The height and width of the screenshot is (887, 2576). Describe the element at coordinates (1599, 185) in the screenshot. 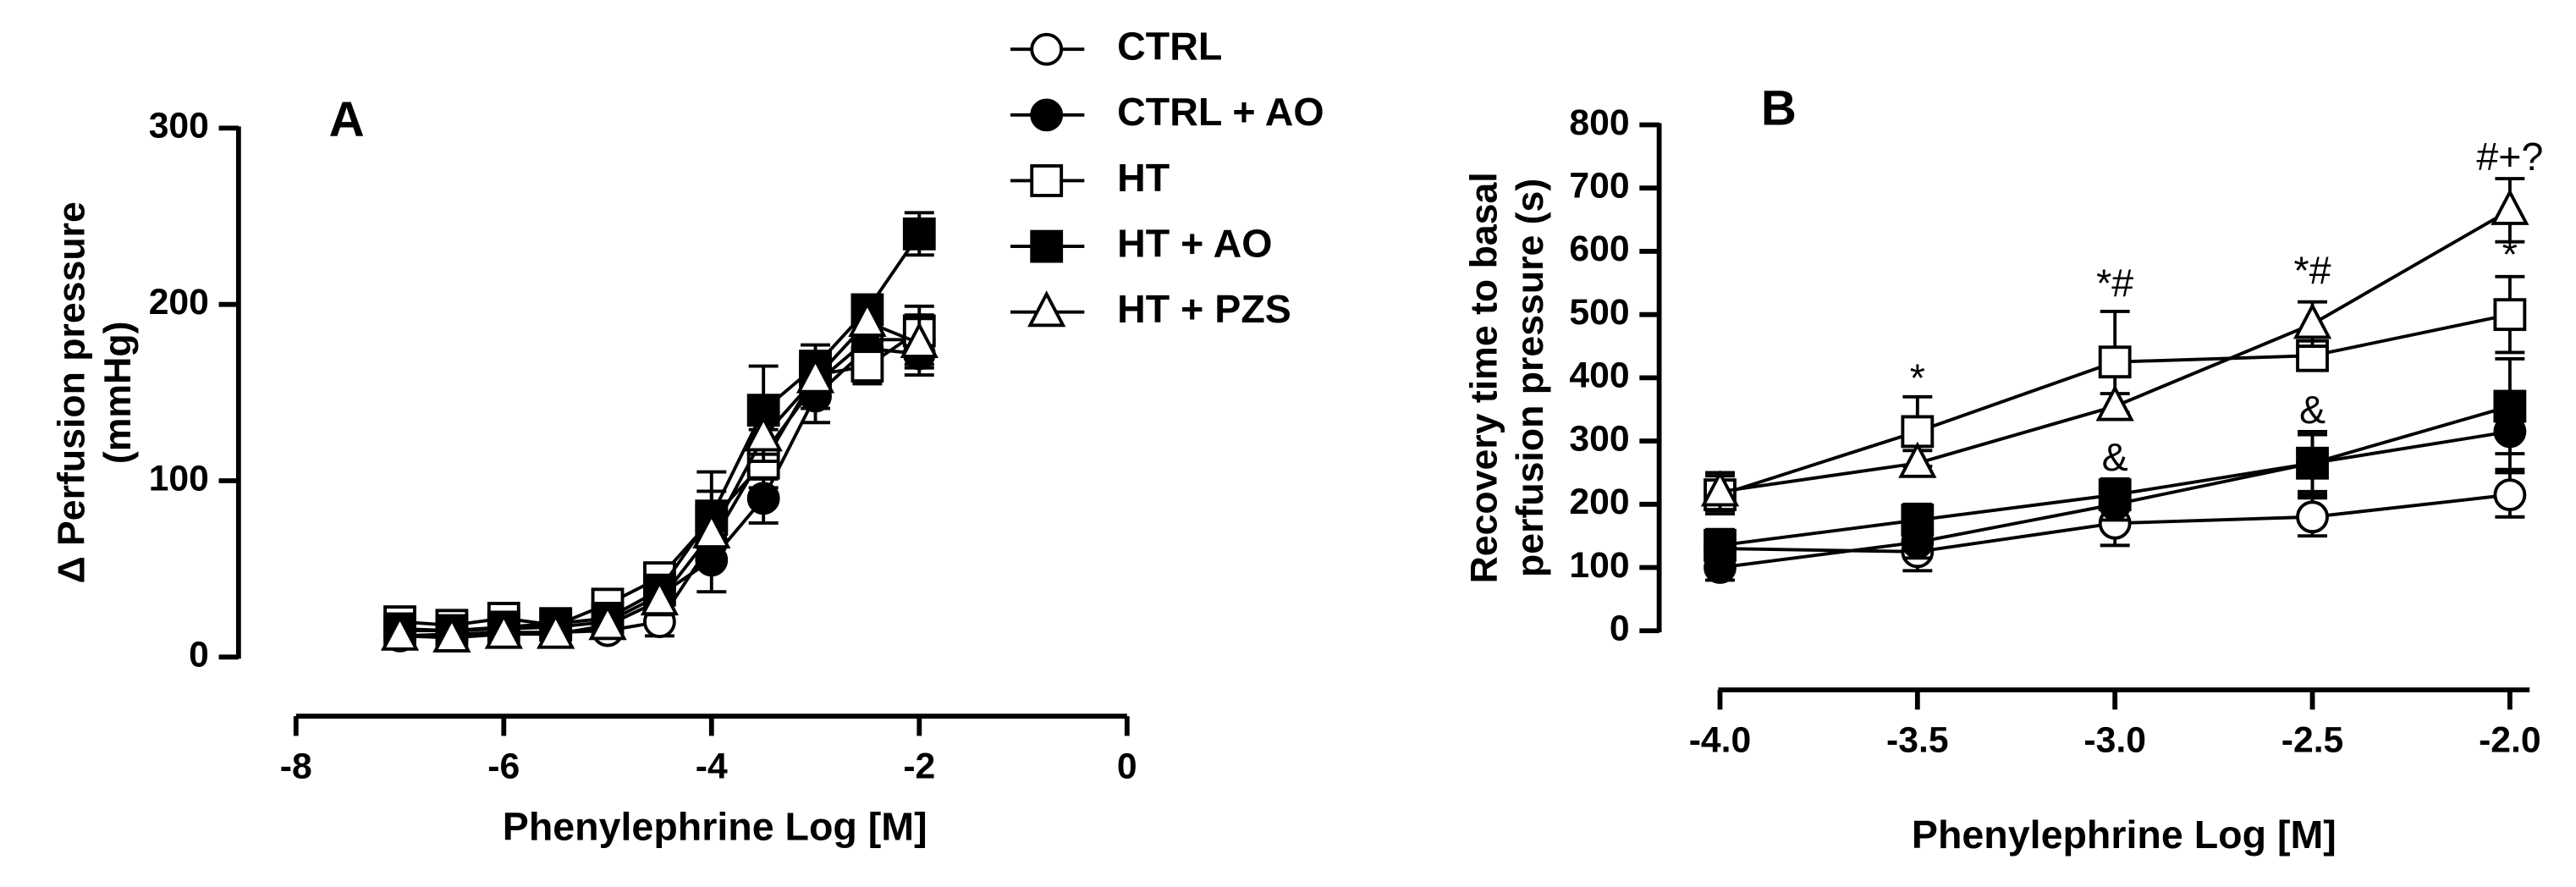

I see `y-tick-label: 700` at that location.